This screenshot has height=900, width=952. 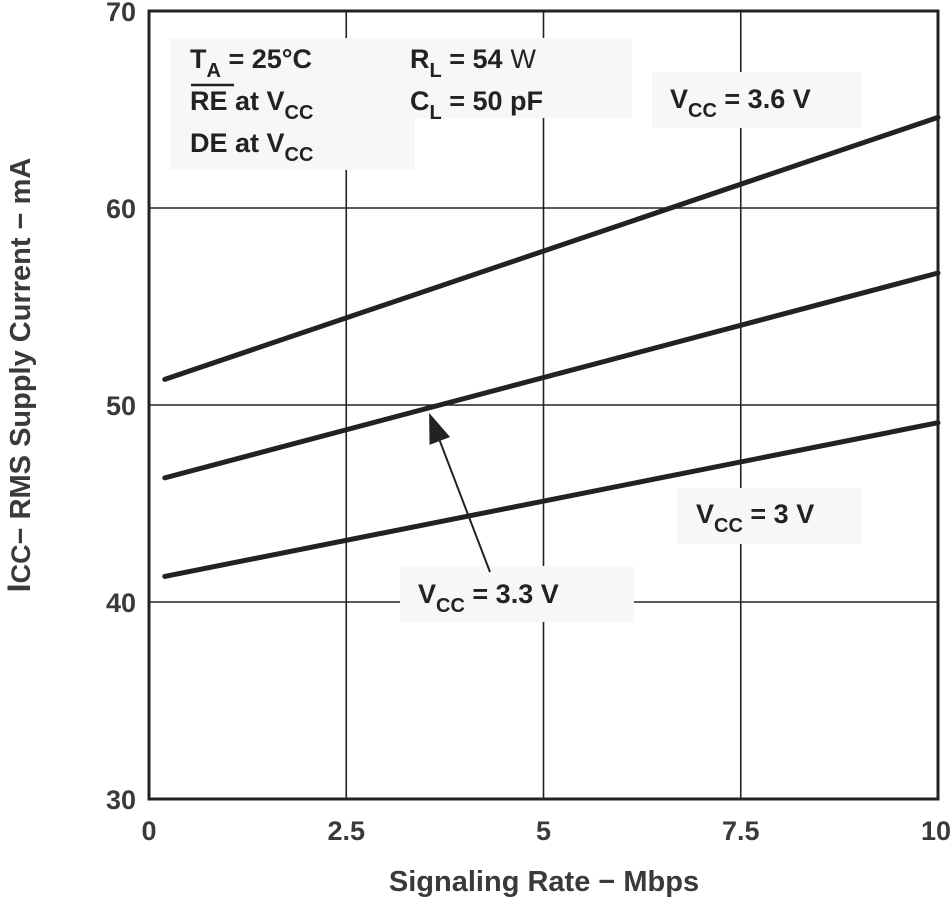 I want to click on arrow-head, so click(x=440, y=428).